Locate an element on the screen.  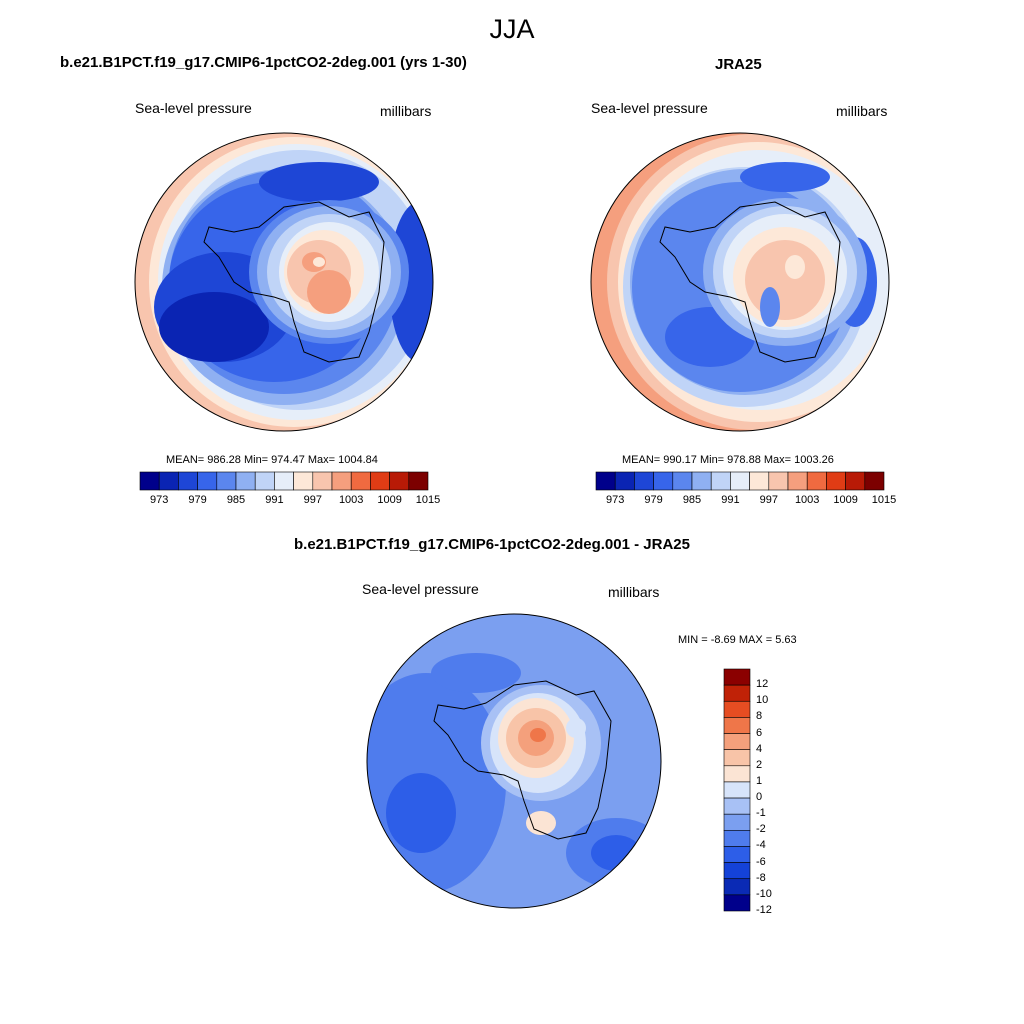
diff-variable-label: Sea-level pressure is located at coordinates (420, 589).